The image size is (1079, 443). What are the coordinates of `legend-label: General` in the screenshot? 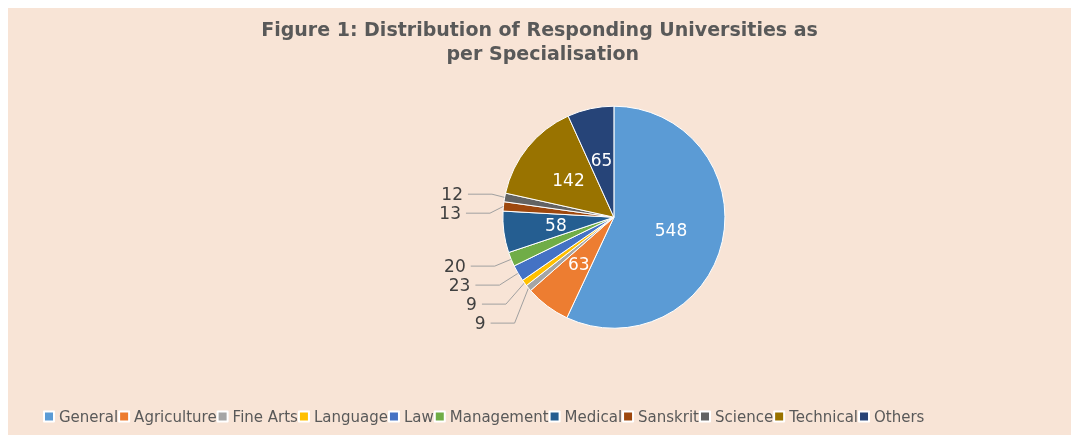 It's located at (89, 416).